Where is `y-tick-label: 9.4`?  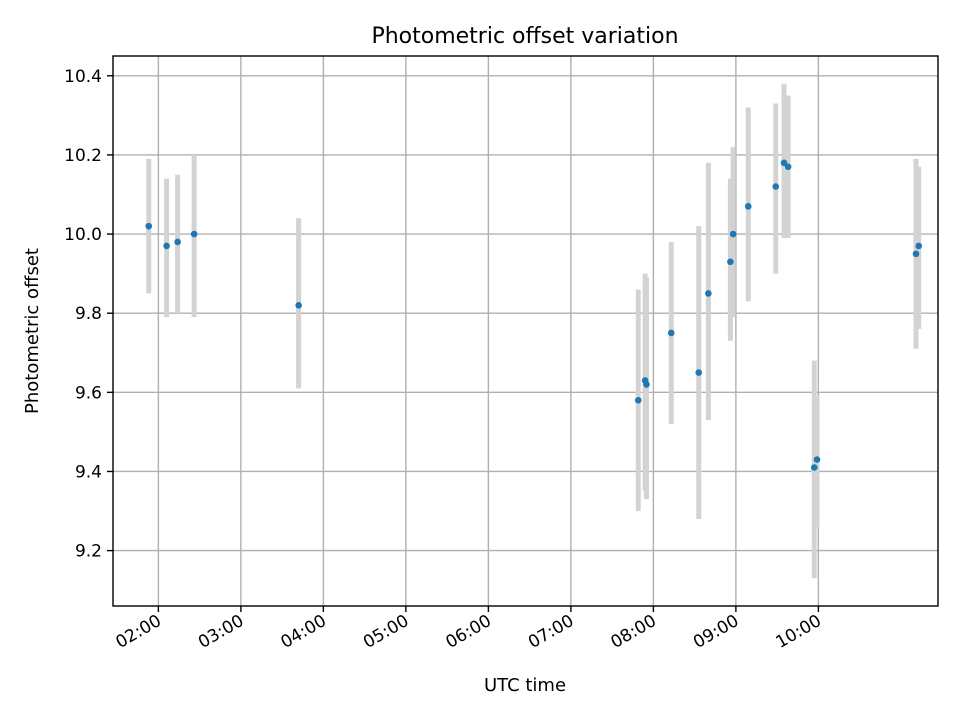 y-tick-label: 9.4 is located at coordinates (88, 472).